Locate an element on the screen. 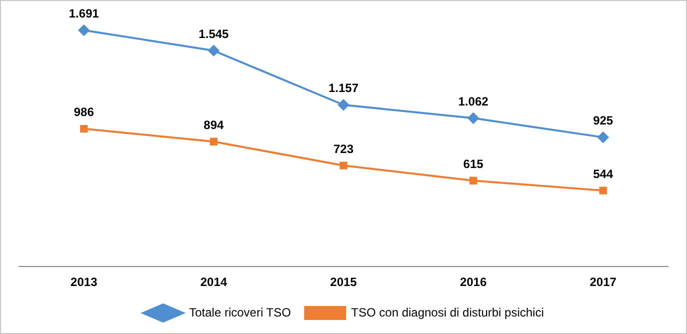 The height and width of the screenshot is (334, 687). data-label: 925 is located at coordinates (603, 121).